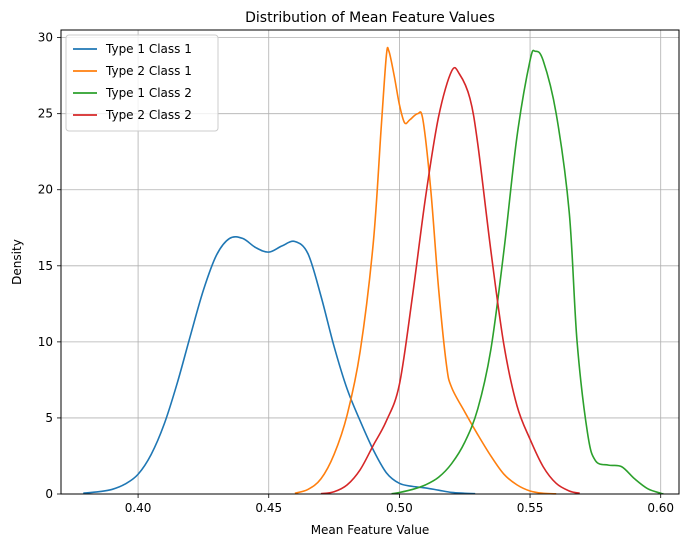  What do you see at coordinates (268, 508) in the screenshot?
I see `x-tick-label: 0.45` at bounding box center [268, 508].